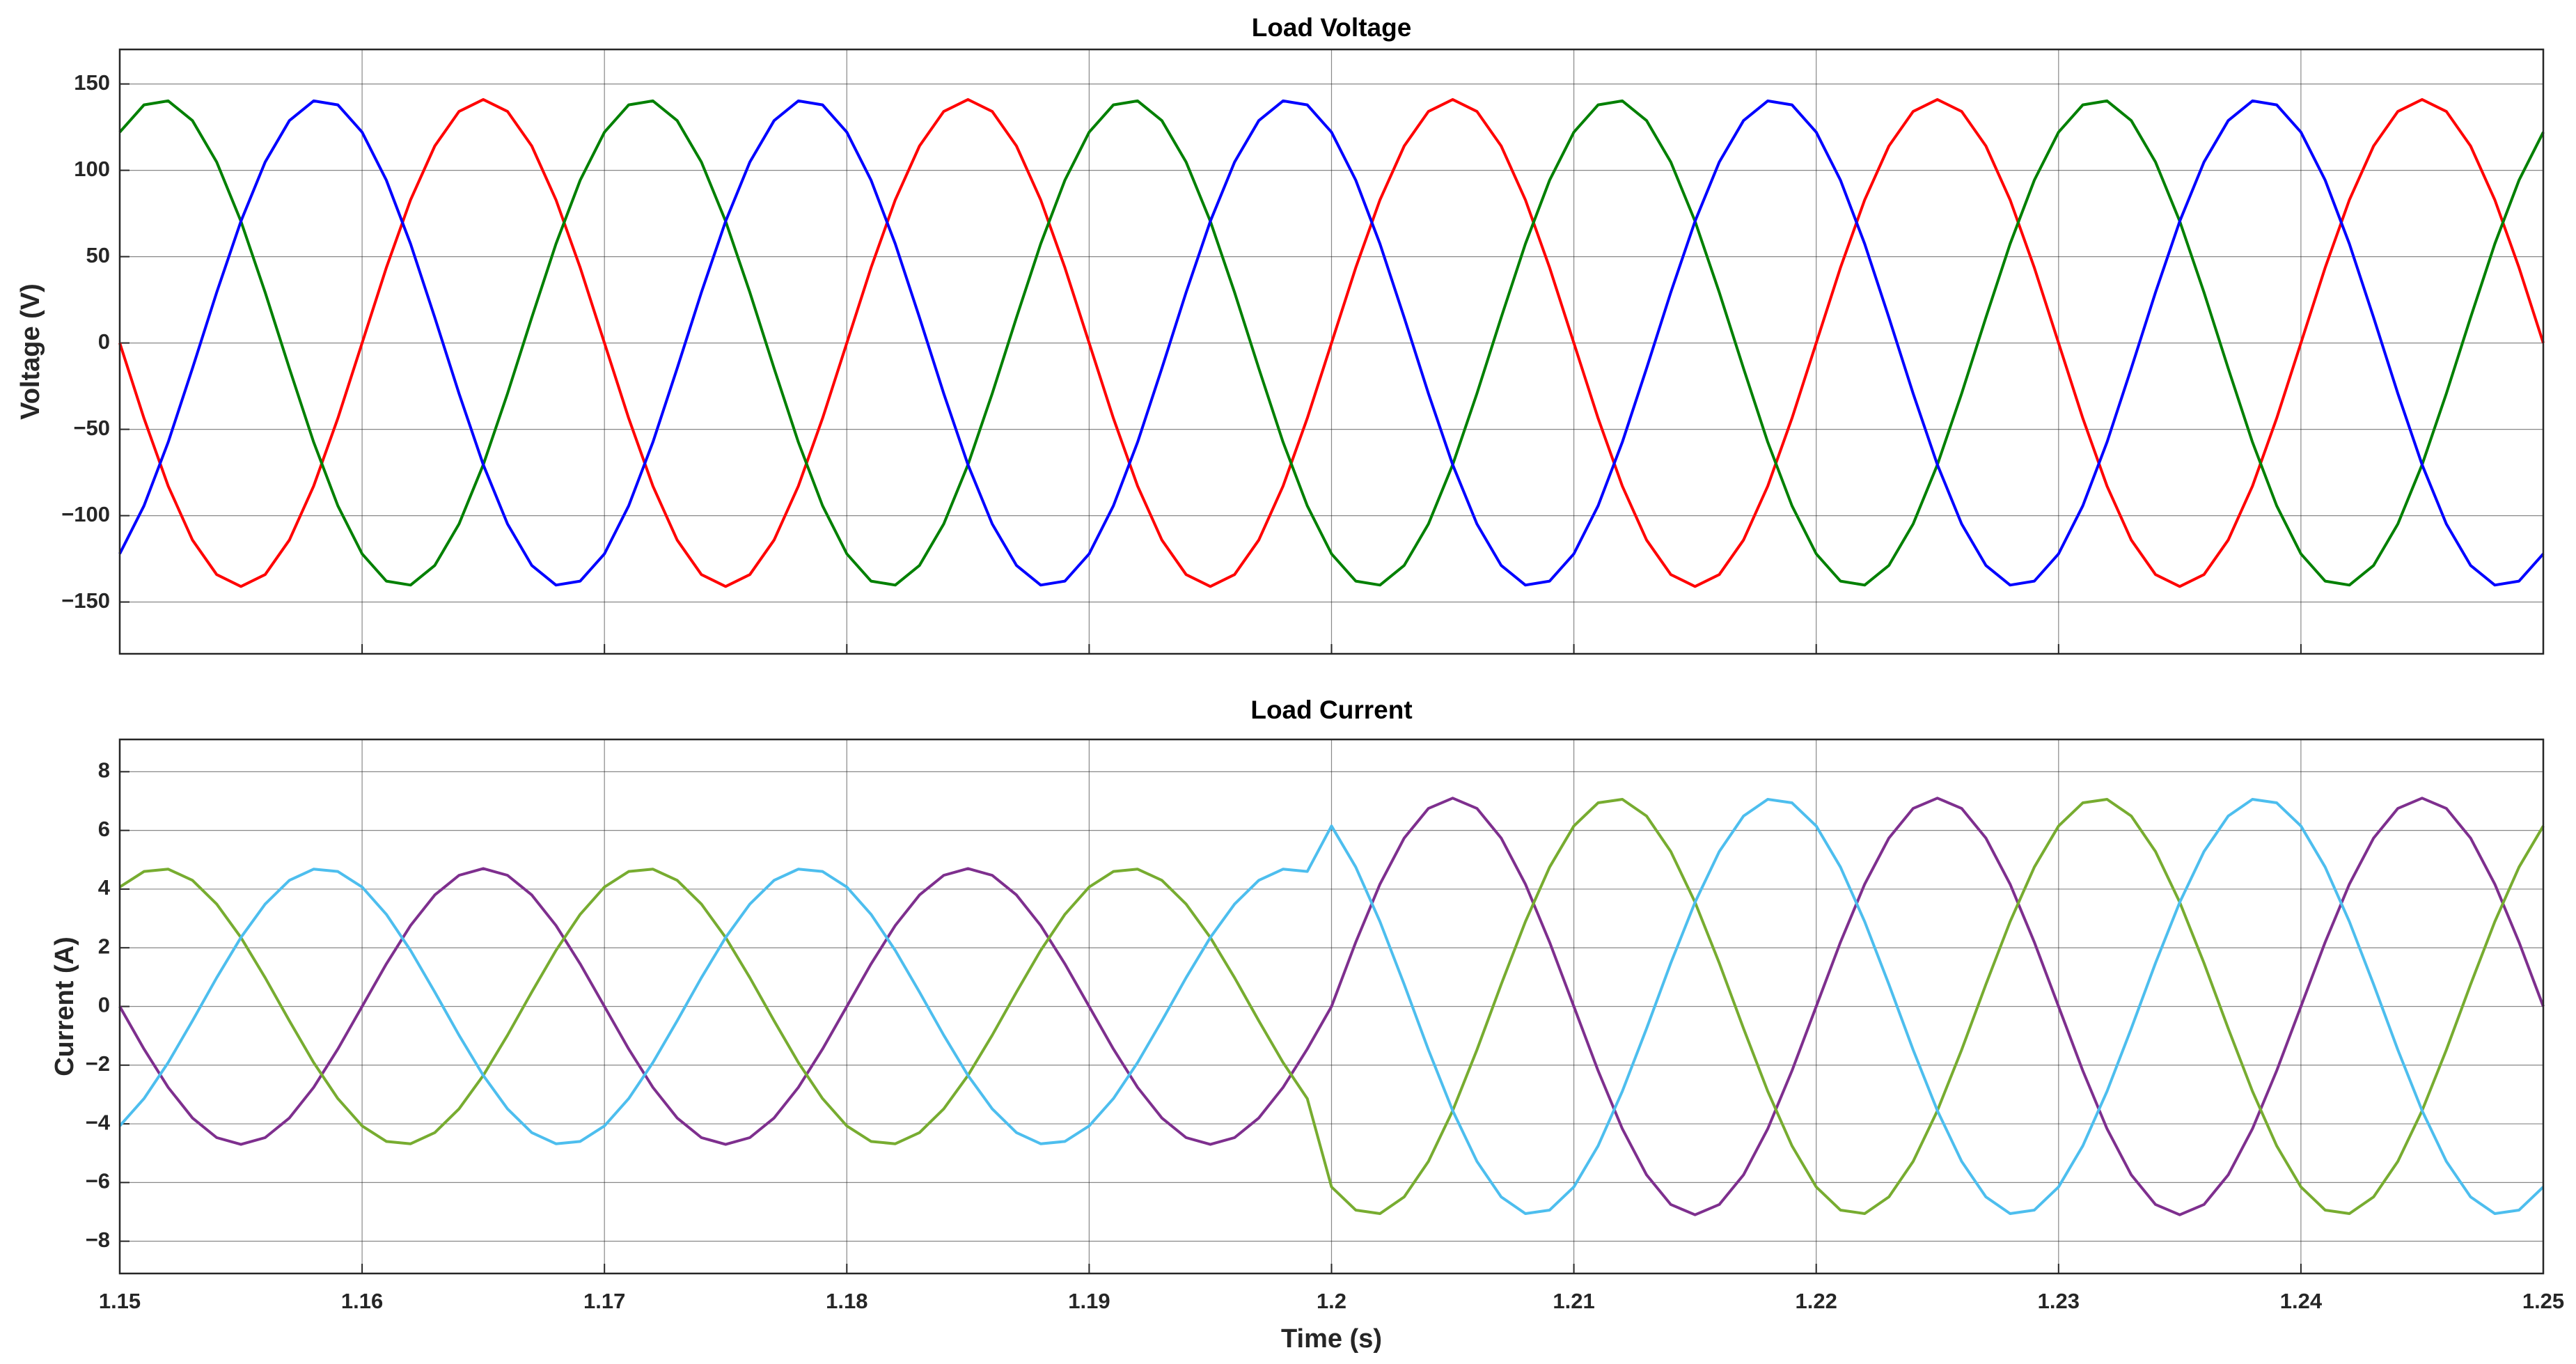  Describe the element at coordinates (1331, 1301) in the screenshot. I see `x-tick-label: 1.2` at that location.